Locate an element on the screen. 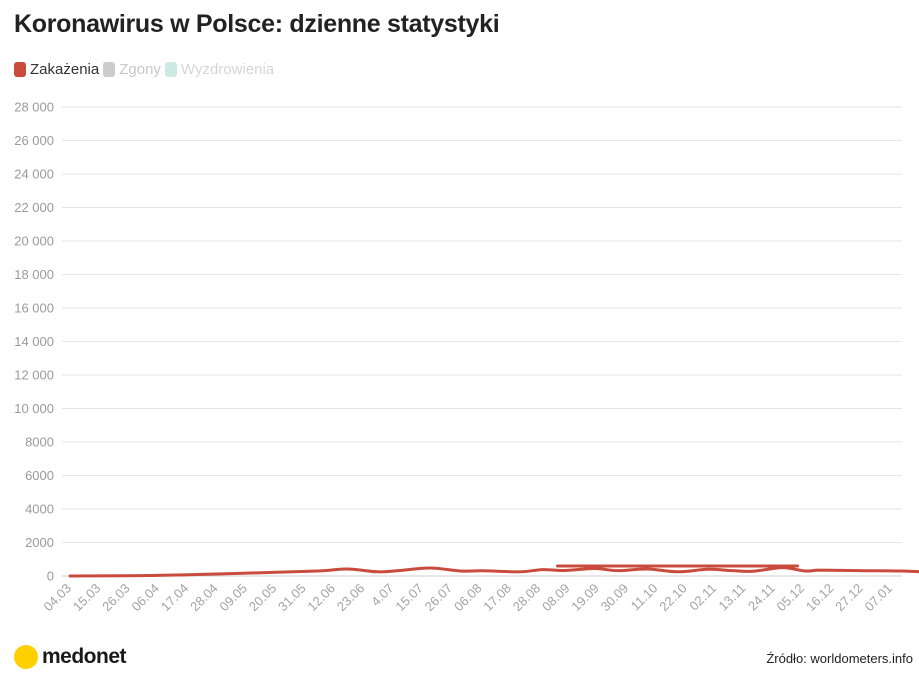 The height and width of the screenshot is (675, 919). y-tick-label: 0 is located at coordinates (50, 576).